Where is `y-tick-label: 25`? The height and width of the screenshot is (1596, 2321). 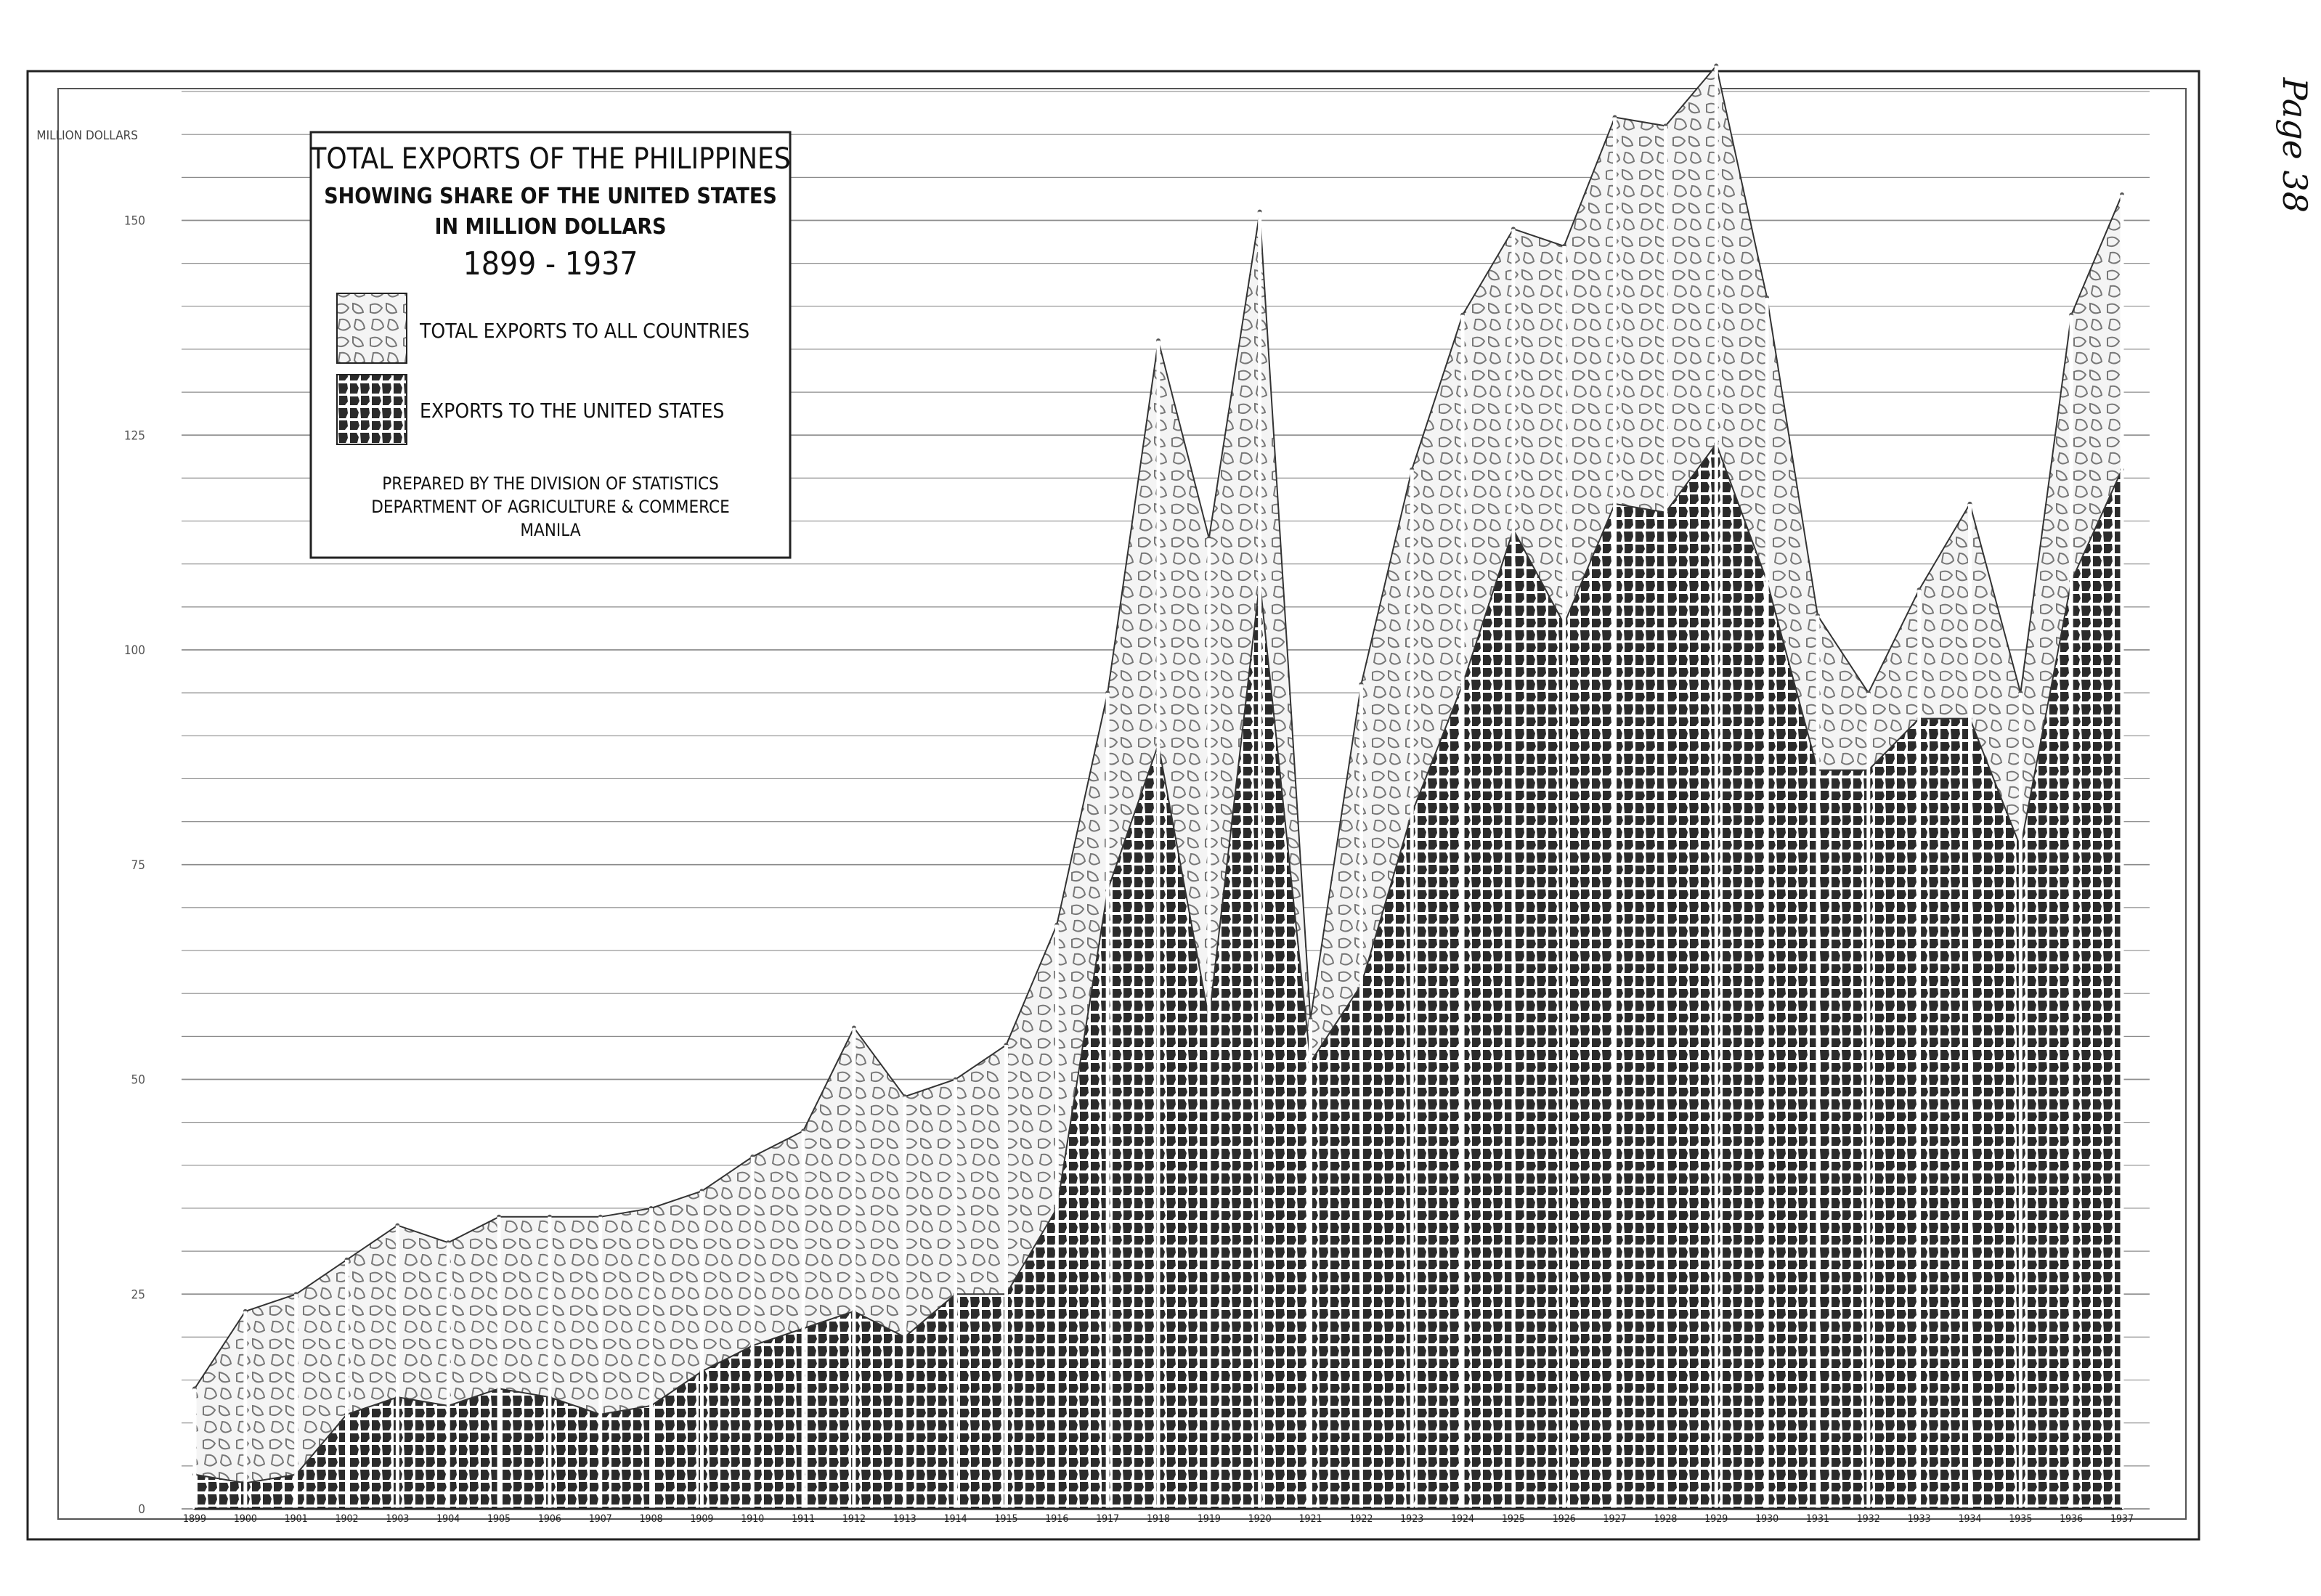
y-tick-label: 25 is located at coordinates (138, 1294).